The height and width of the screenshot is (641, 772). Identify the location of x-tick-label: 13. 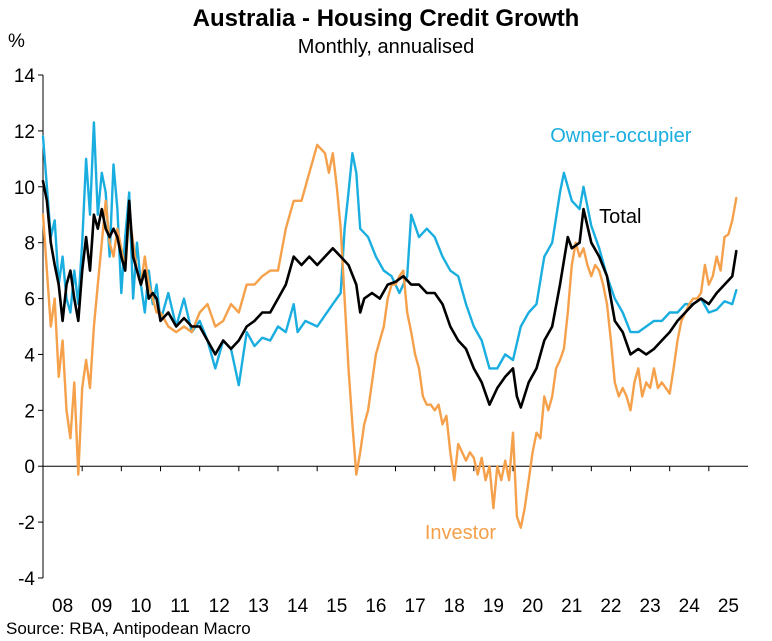
(258, 606).